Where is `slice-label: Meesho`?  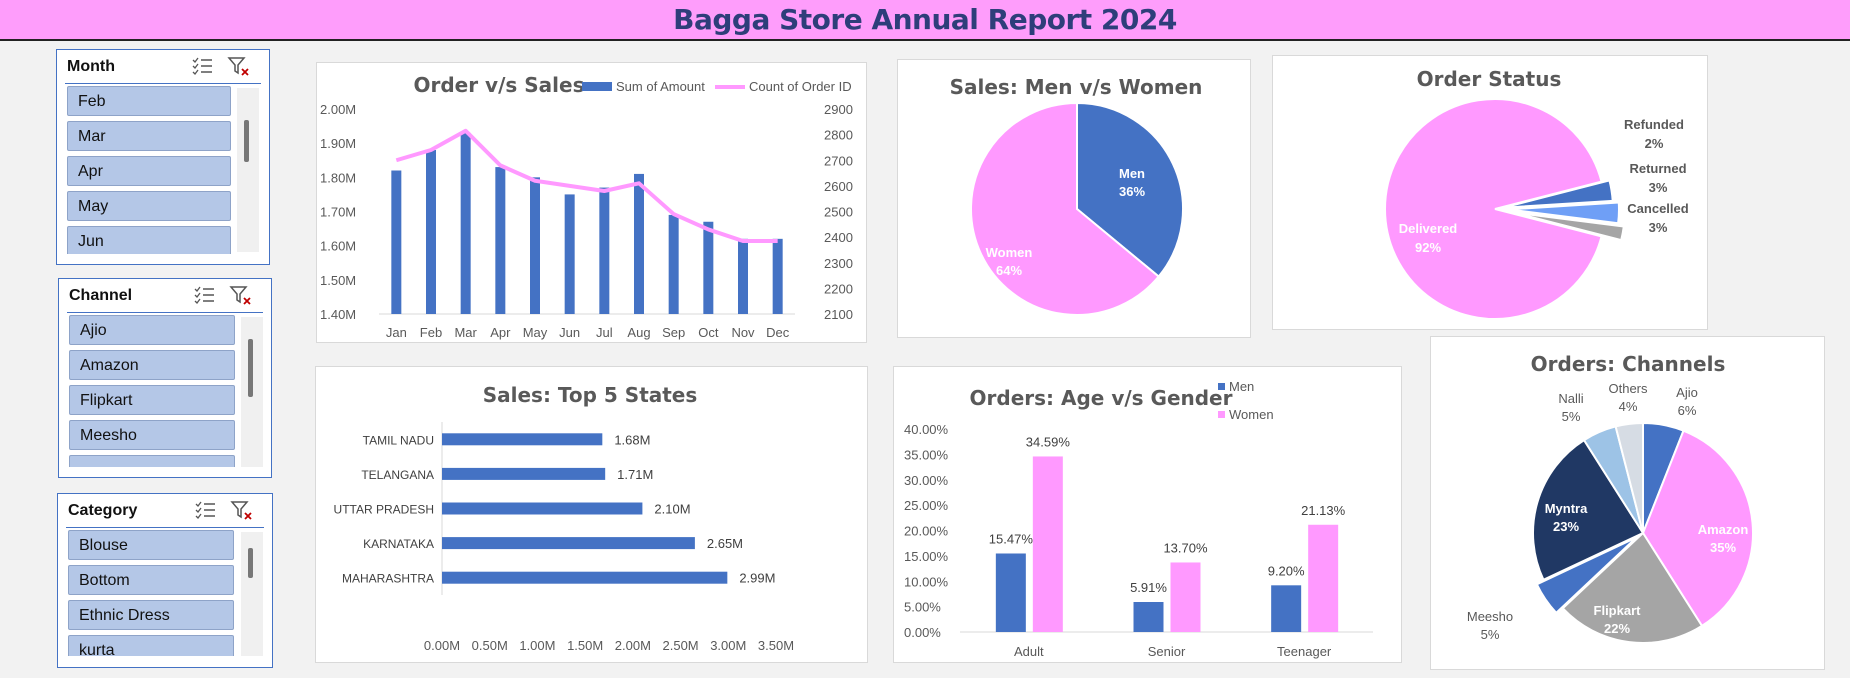 slice-label: Meesho is located at coordinates (1490, 616).